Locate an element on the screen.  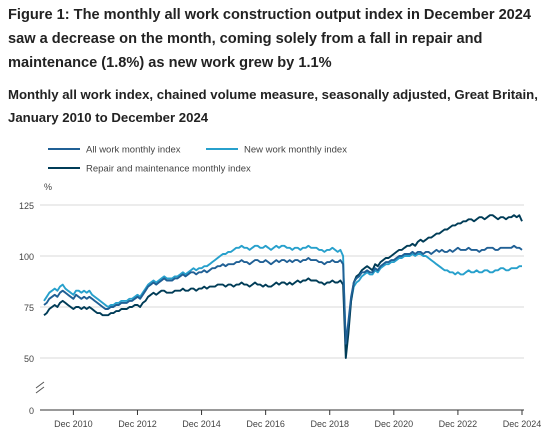
y-tick-label: 100 is located at coordinates (26, 257).